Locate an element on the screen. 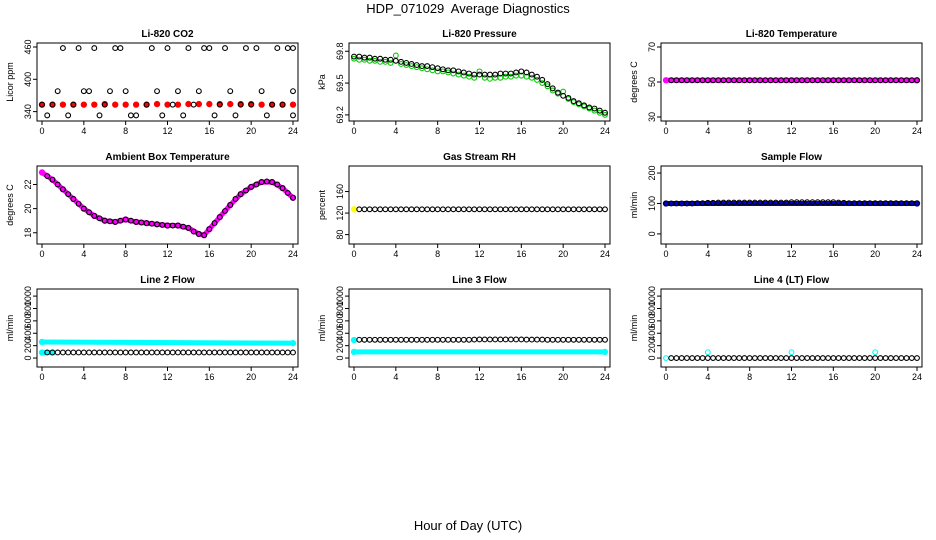  y-tick-label: 70 is located at coordinates (652, 47).